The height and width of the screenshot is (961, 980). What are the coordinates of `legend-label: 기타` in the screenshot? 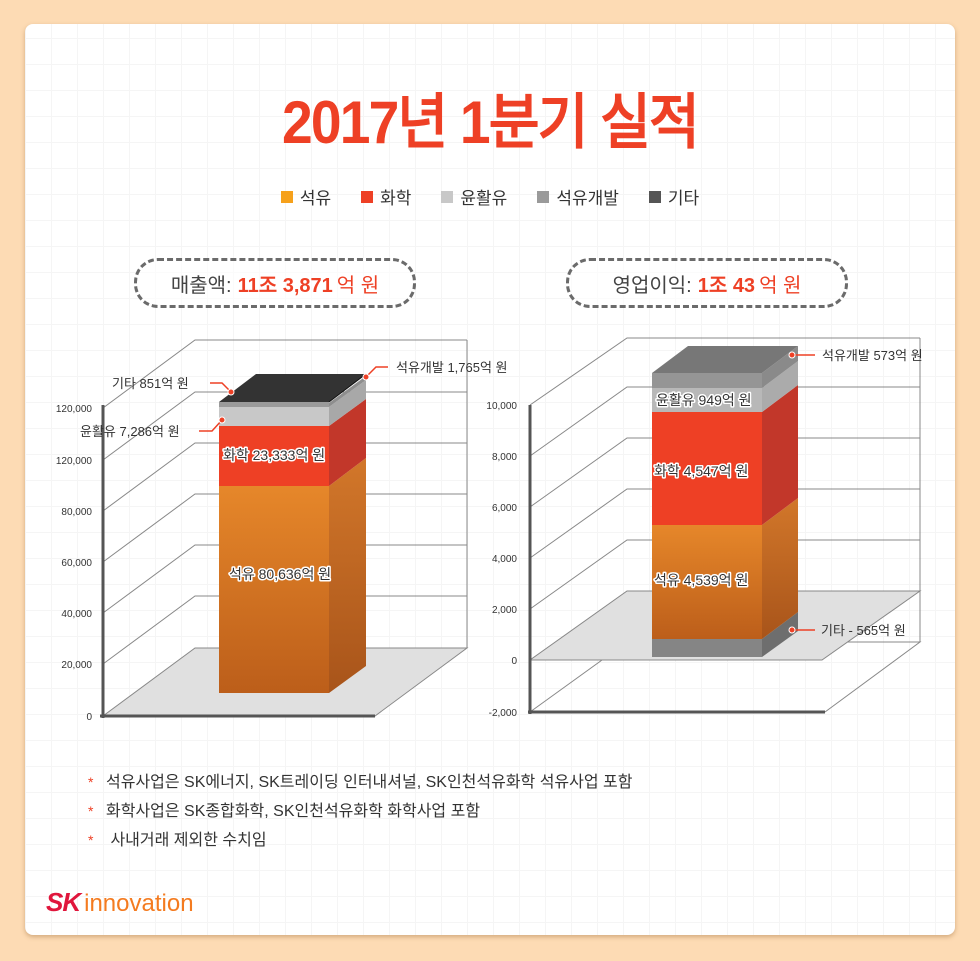 It's located at (683, 198).